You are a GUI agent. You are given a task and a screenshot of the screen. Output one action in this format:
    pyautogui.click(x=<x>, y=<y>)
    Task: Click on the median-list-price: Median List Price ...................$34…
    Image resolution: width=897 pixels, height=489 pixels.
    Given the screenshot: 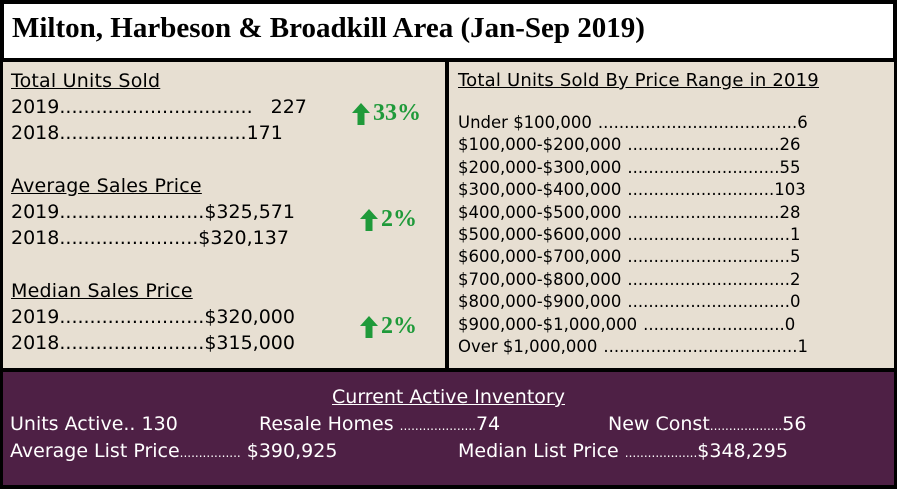 What is the action you would take?
    pyautogui.click(x=623, y=452)
    